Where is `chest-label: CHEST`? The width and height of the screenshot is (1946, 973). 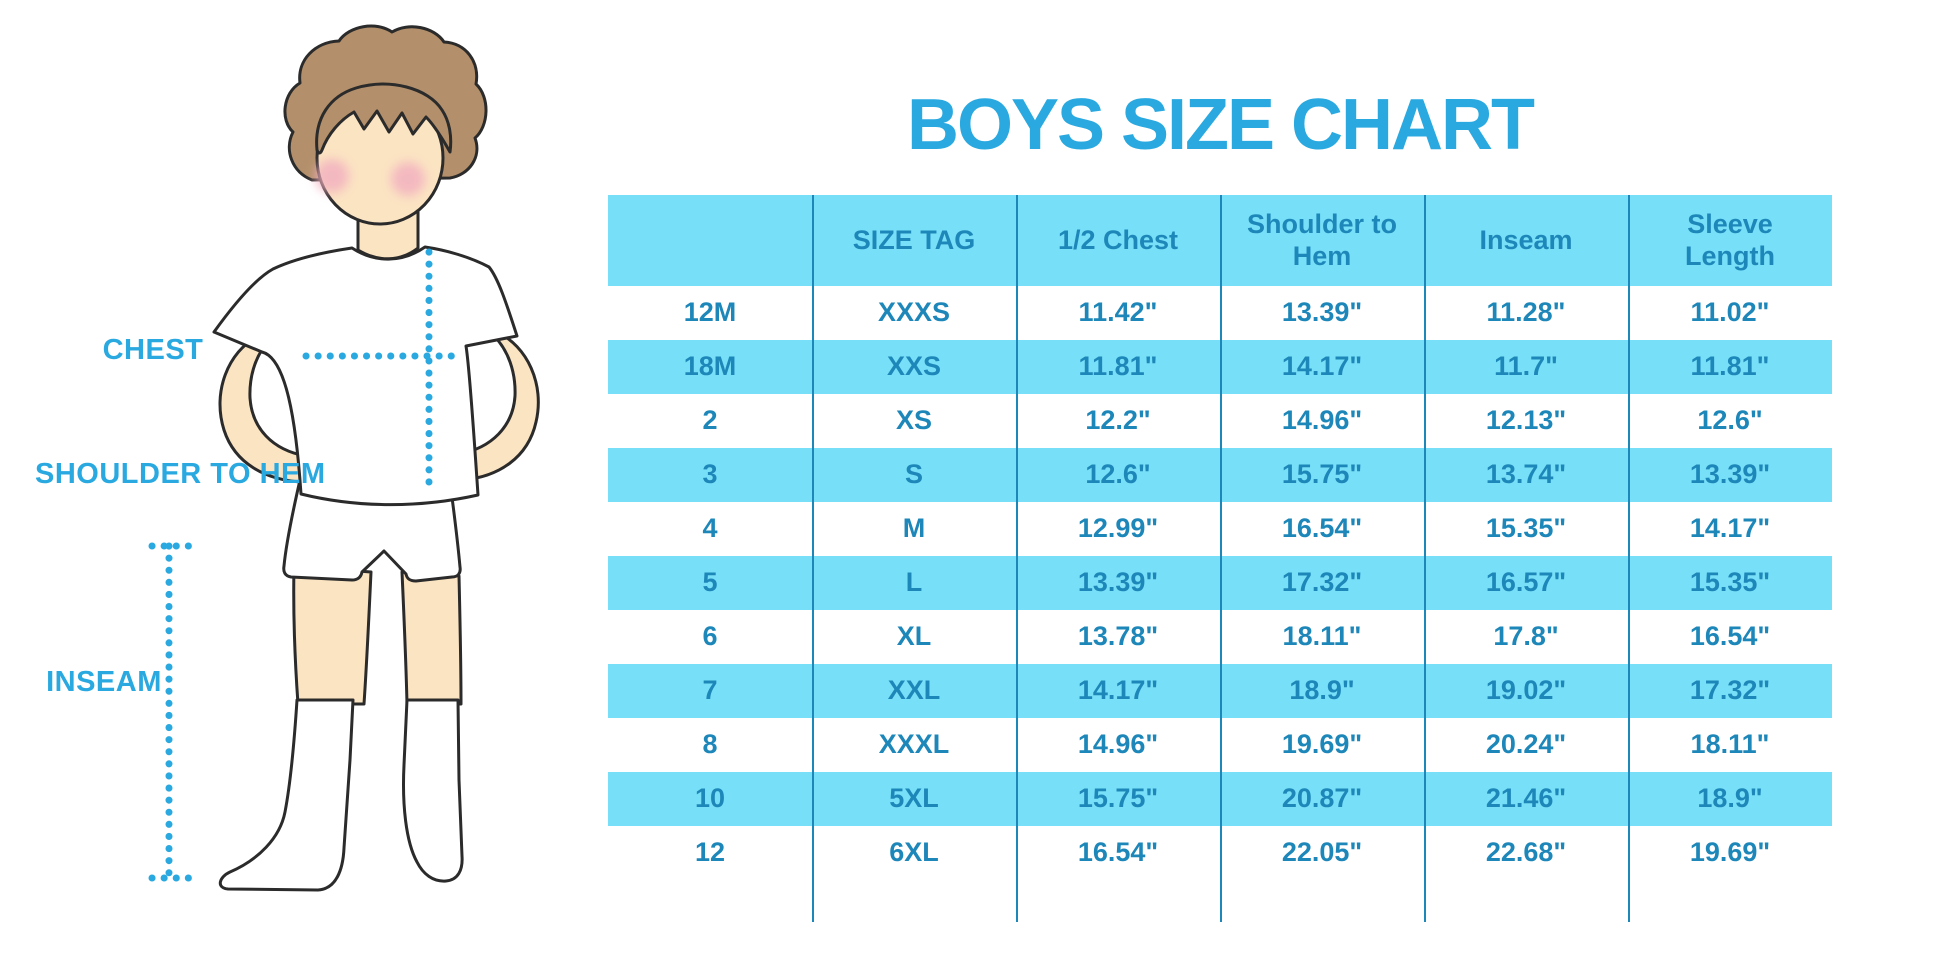
chest-label: CHEST is located at coordinates (153, 350).